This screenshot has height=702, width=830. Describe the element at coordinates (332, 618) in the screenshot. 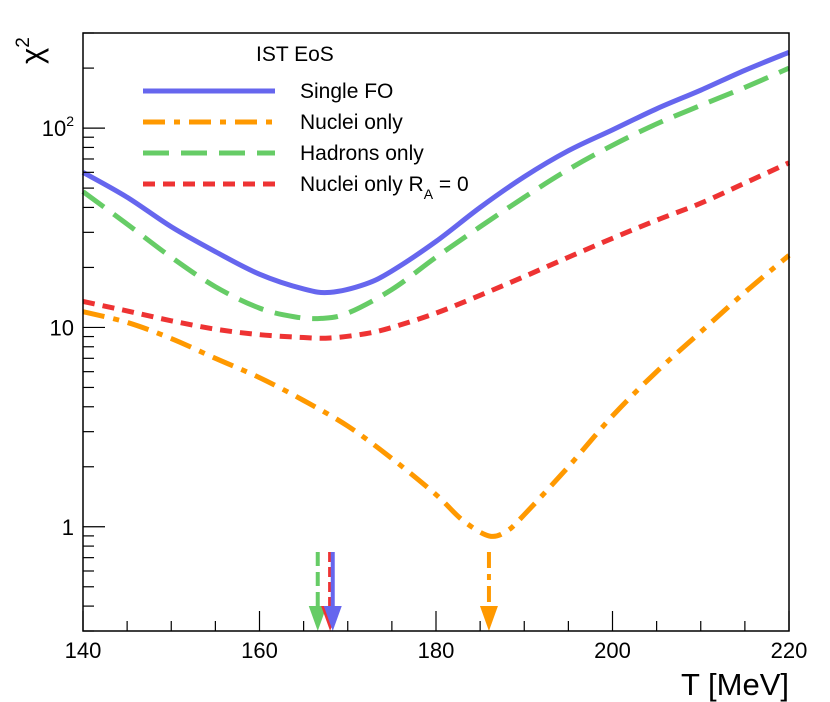

I see `arrow-head-single-fo` at that location.